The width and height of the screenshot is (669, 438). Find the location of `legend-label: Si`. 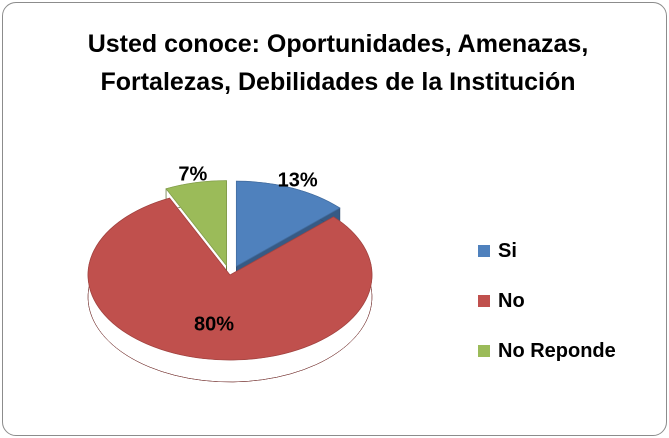

legend-label: Si is located at coordinates (507, 250).